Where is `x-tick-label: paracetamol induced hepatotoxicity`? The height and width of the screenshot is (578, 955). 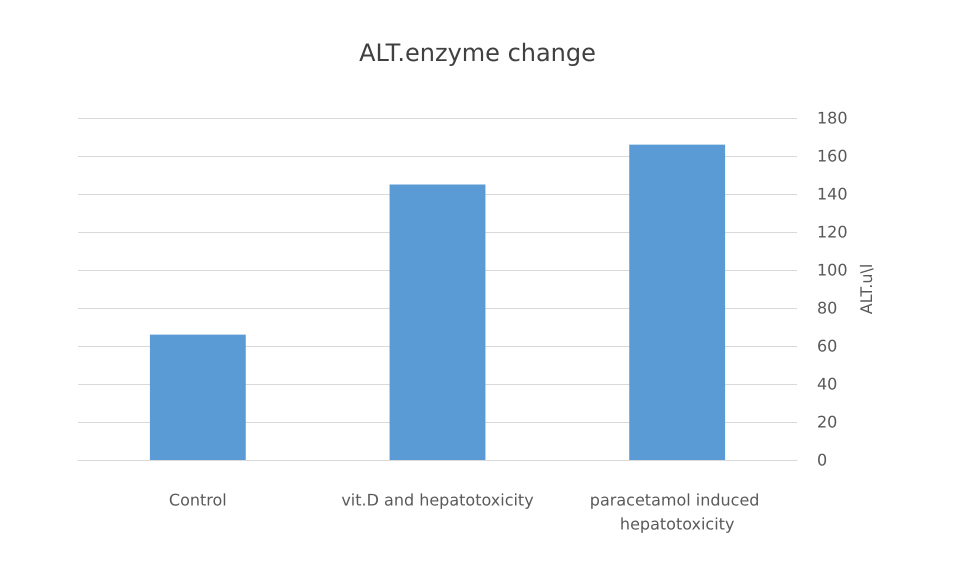
x-tick-label: paracetamol induced hepatotoxicity is located at coordinates (677, 512).